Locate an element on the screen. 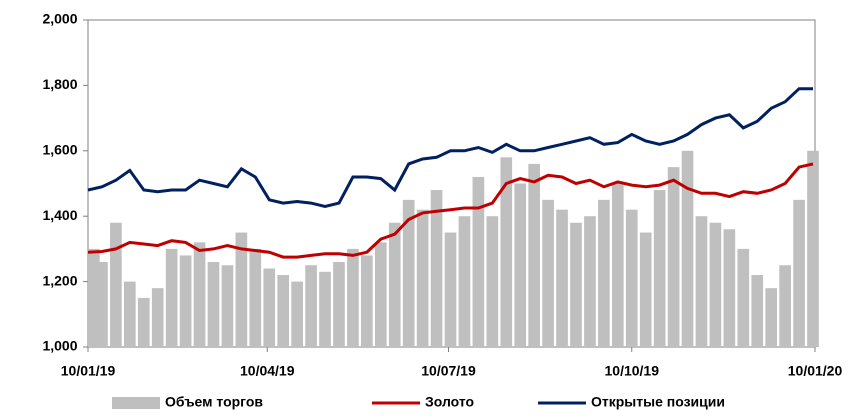  x-tick-label: 10/04/19 is located at coordinates (267, 371).